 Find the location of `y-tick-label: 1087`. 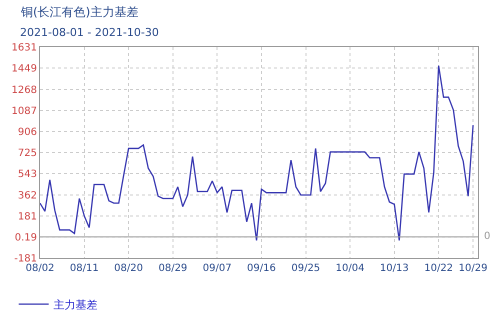

y-tick-label: 1087 is located at coordinates (24, 111).